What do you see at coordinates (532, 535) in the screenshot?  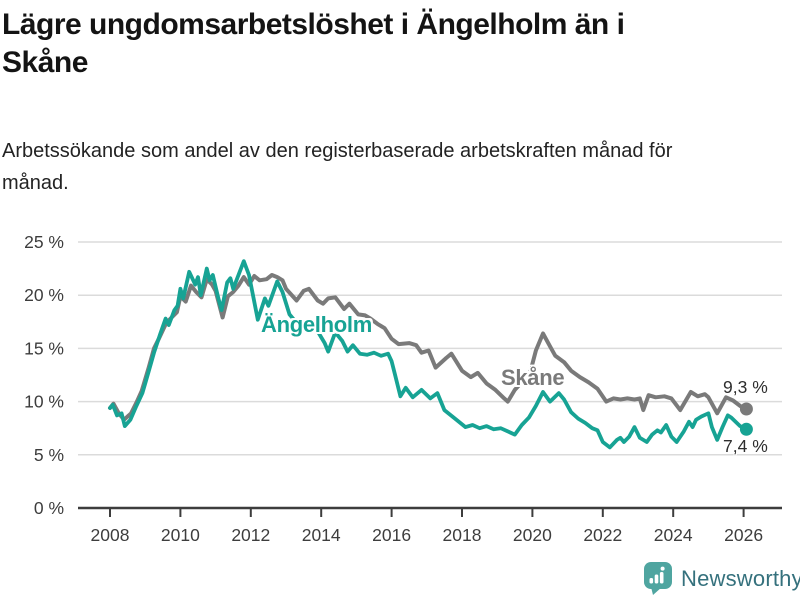 I see `x-tick-label: 2020` at bounding box center [532, 535].